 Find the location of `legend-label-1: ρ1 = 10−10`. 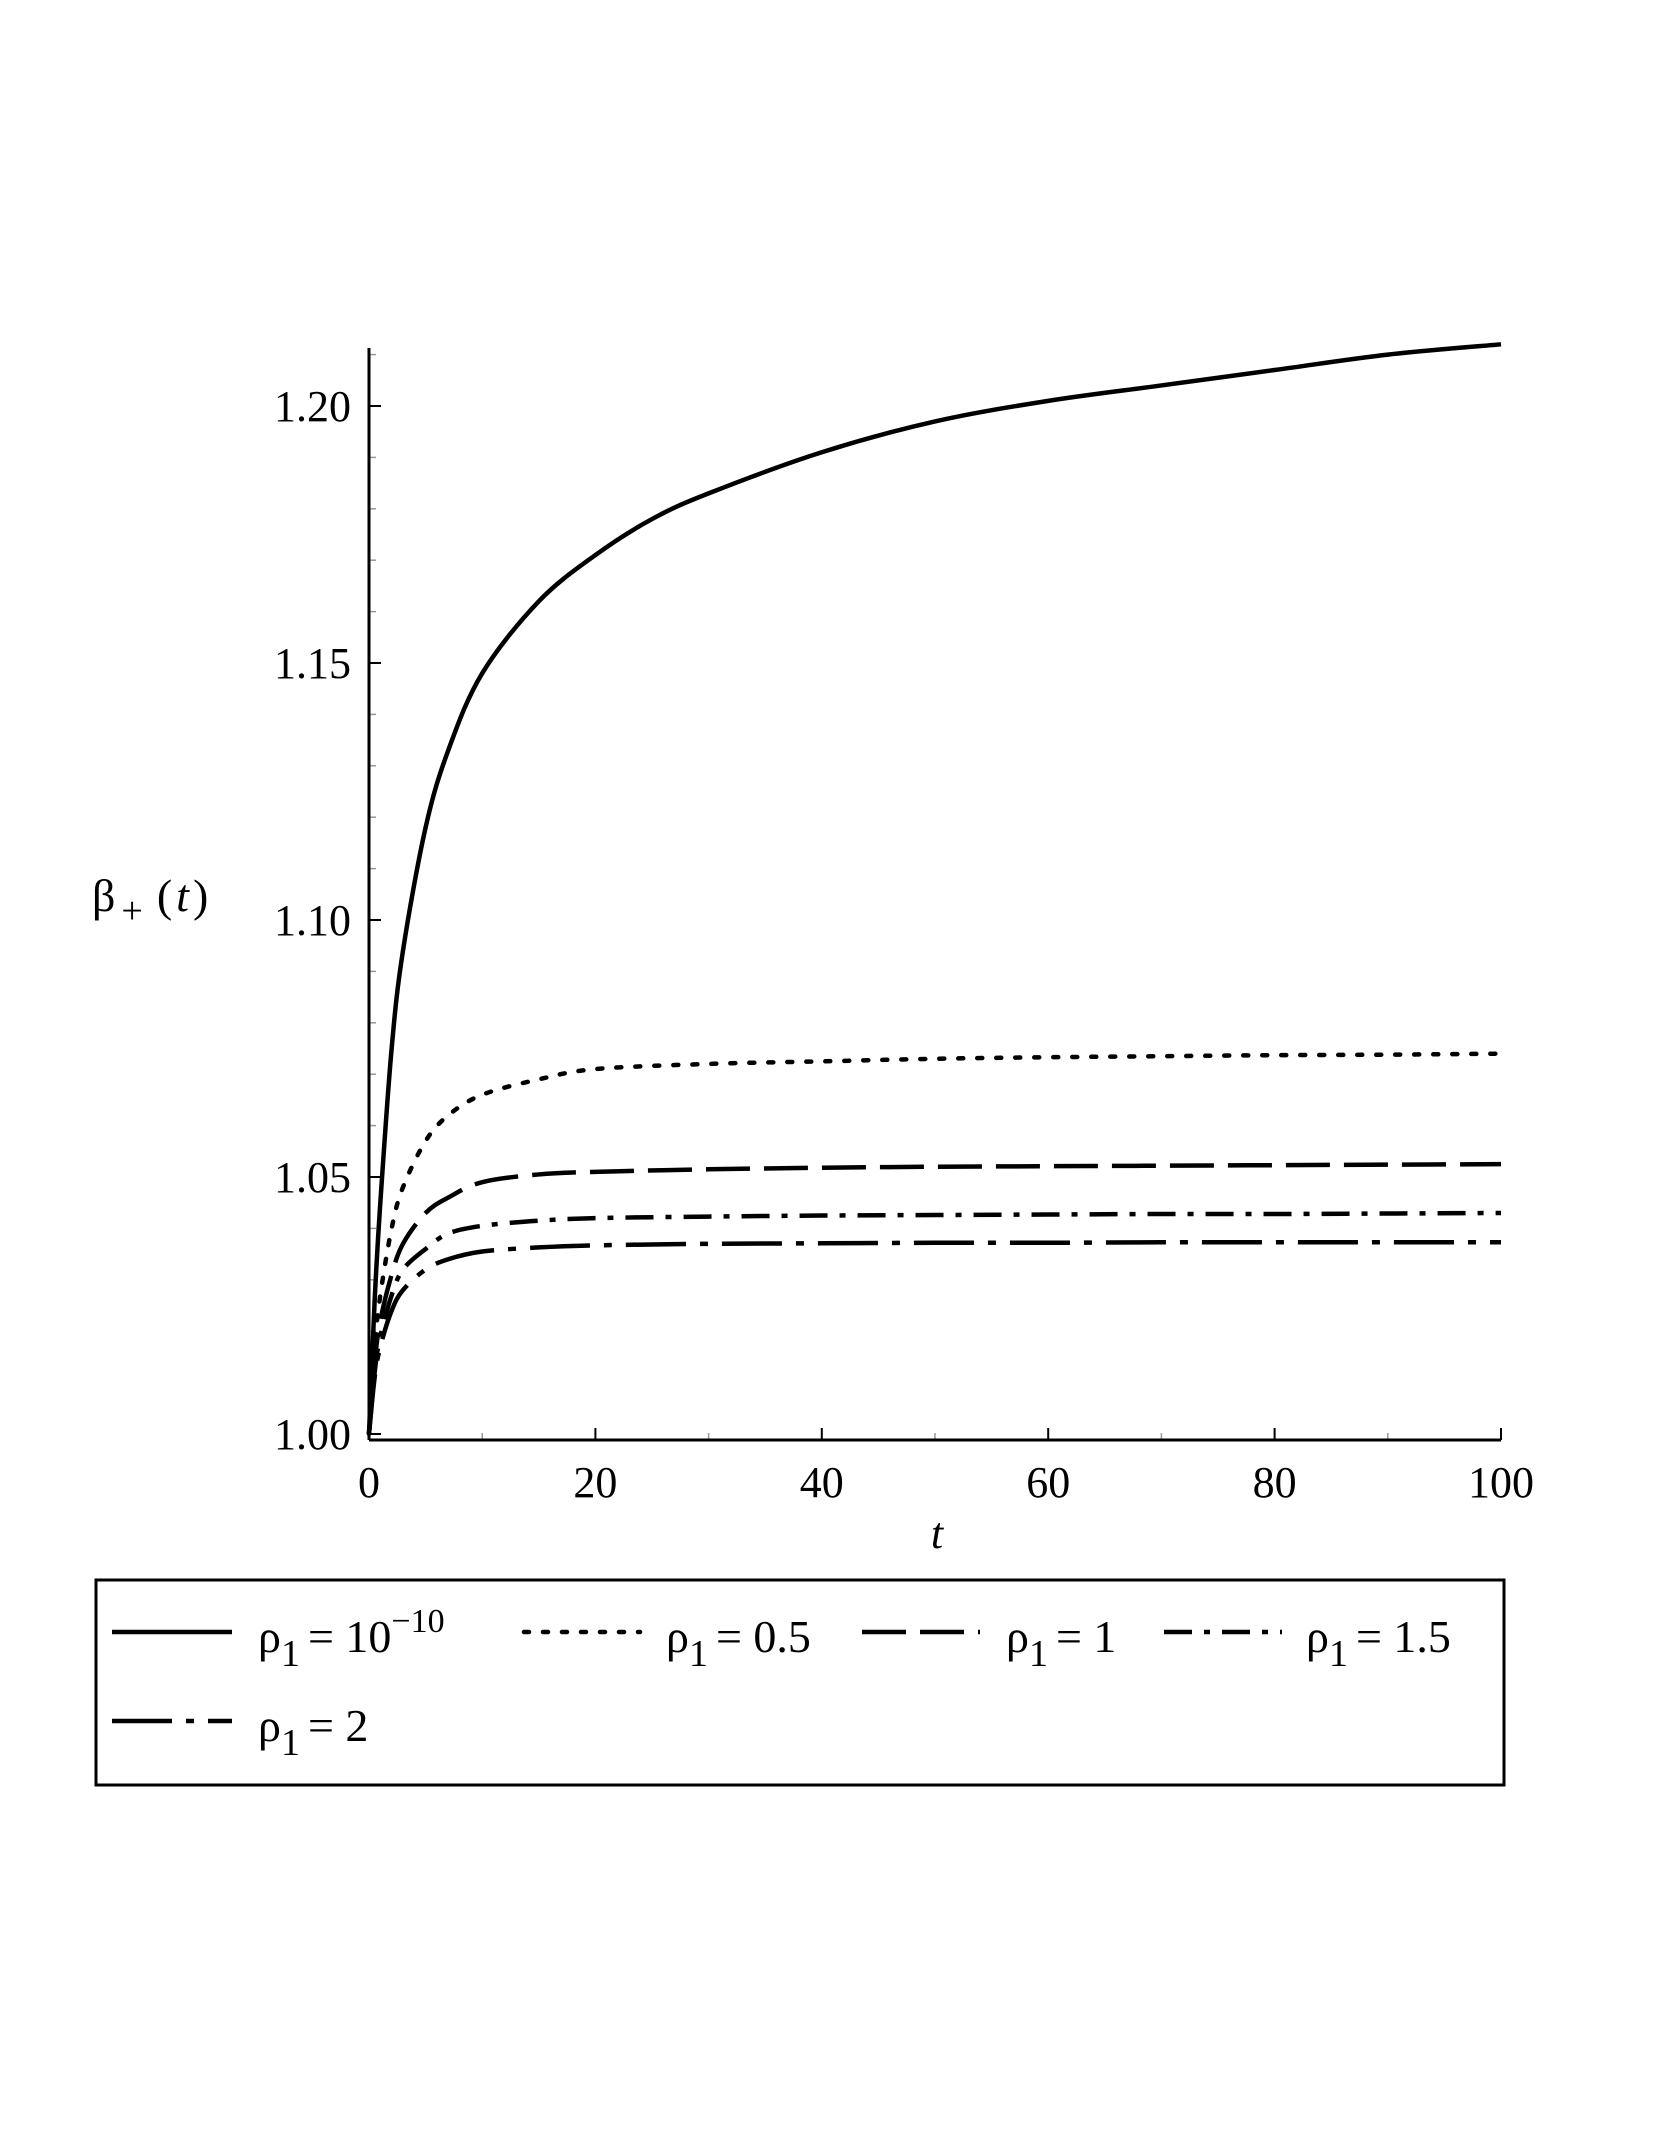

legend-label-1: ρ1 = 10−10 is located at coordinates (351, 1639).